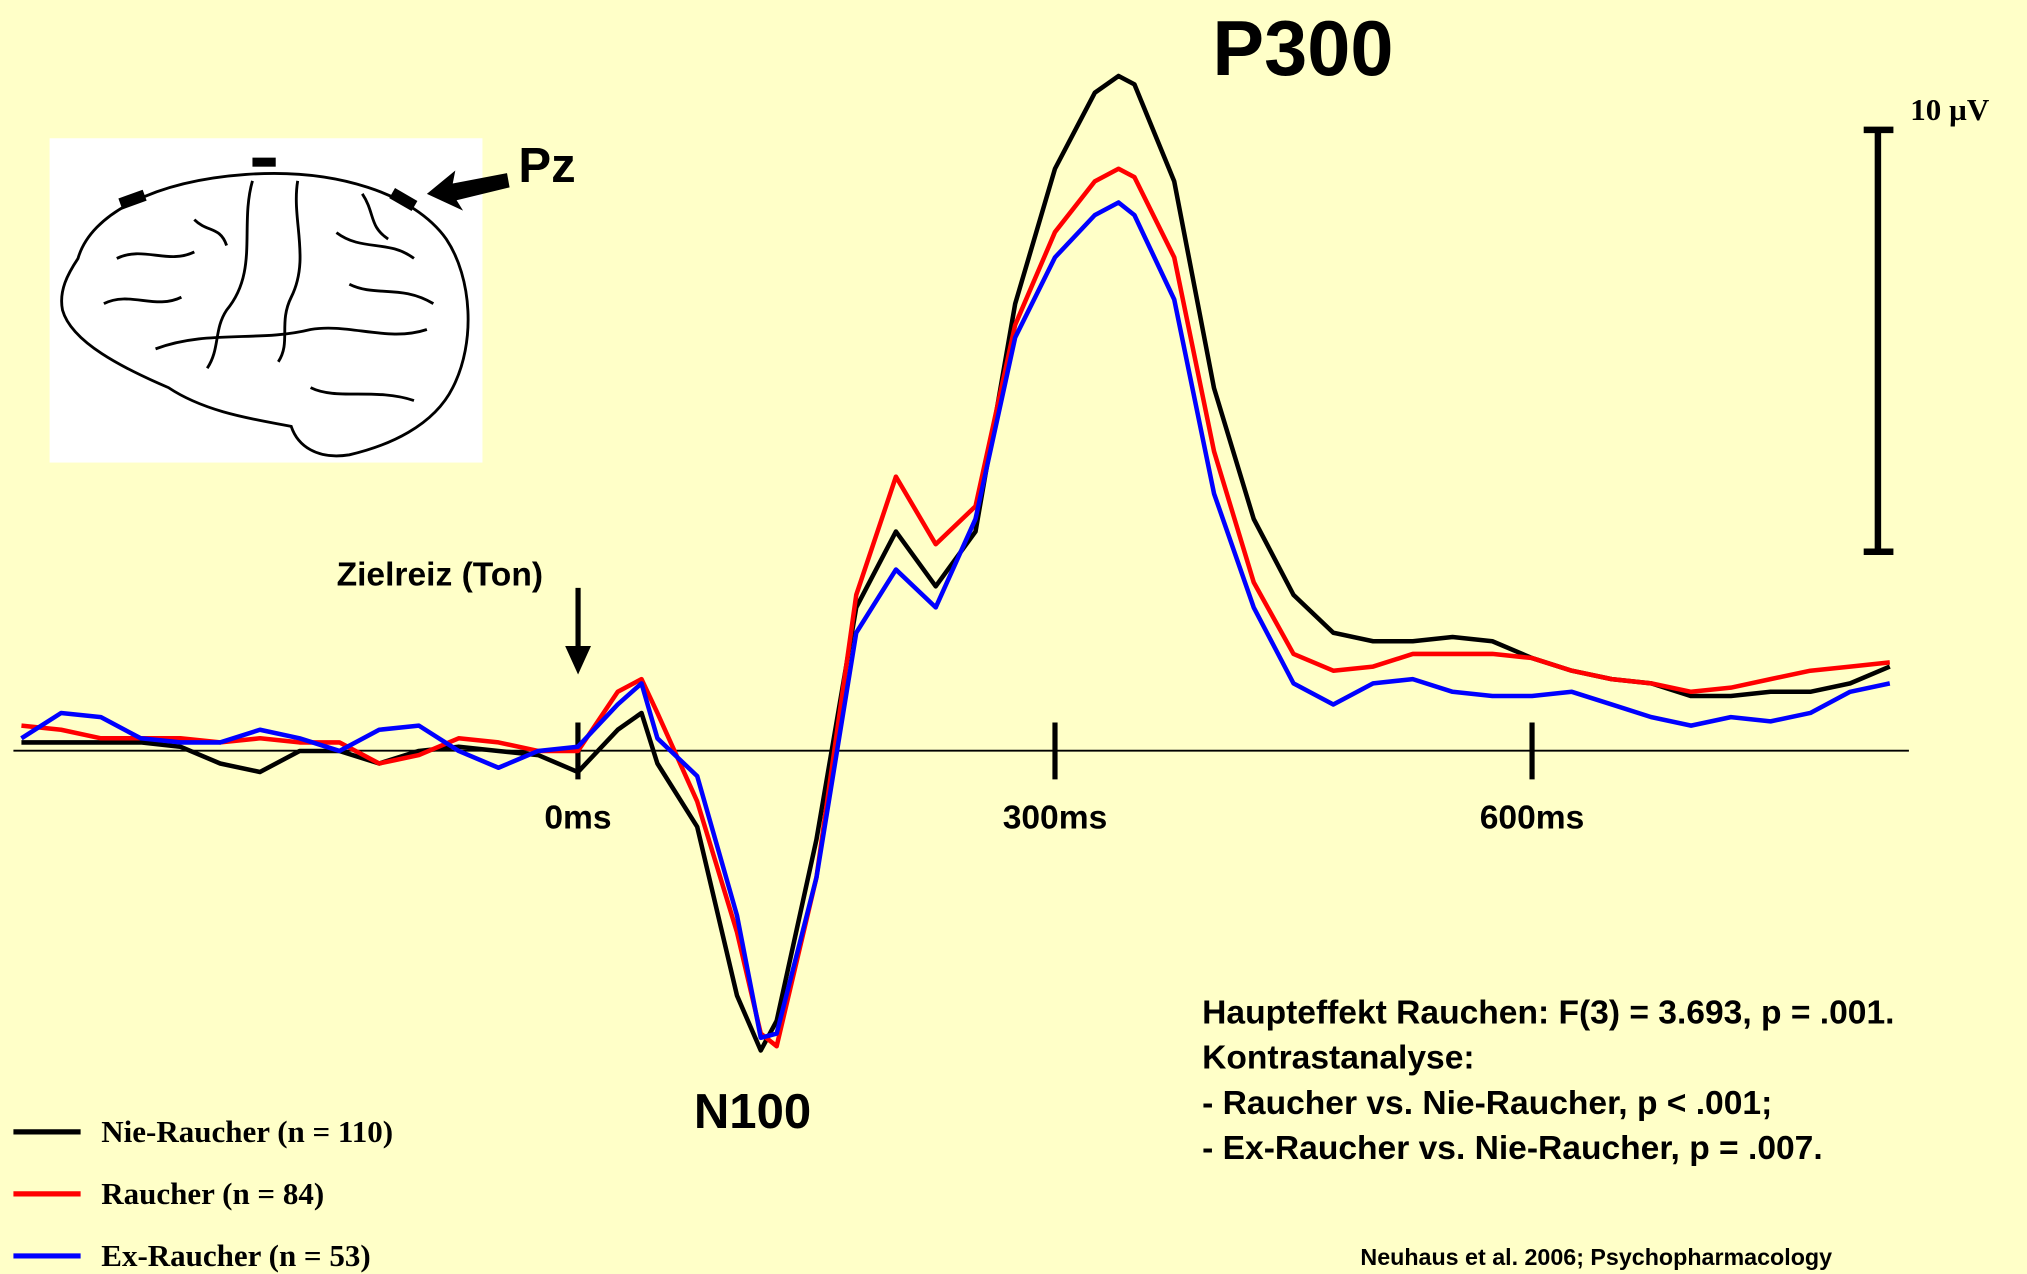 The height and width of the screenshot is (1274, 2027). What do you see at coordinates (577, 817) in the screenshot?
I see `x-tick-label: 0ms` at bounding box center [577, 817].